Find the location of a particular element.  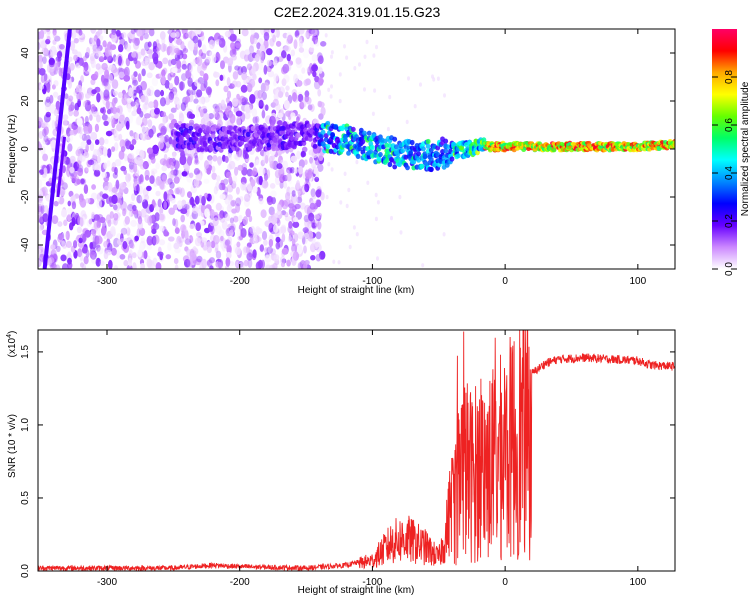

spectrogram-x-axis-label: Height of straight line (km) is located at coordinates (356, 290).